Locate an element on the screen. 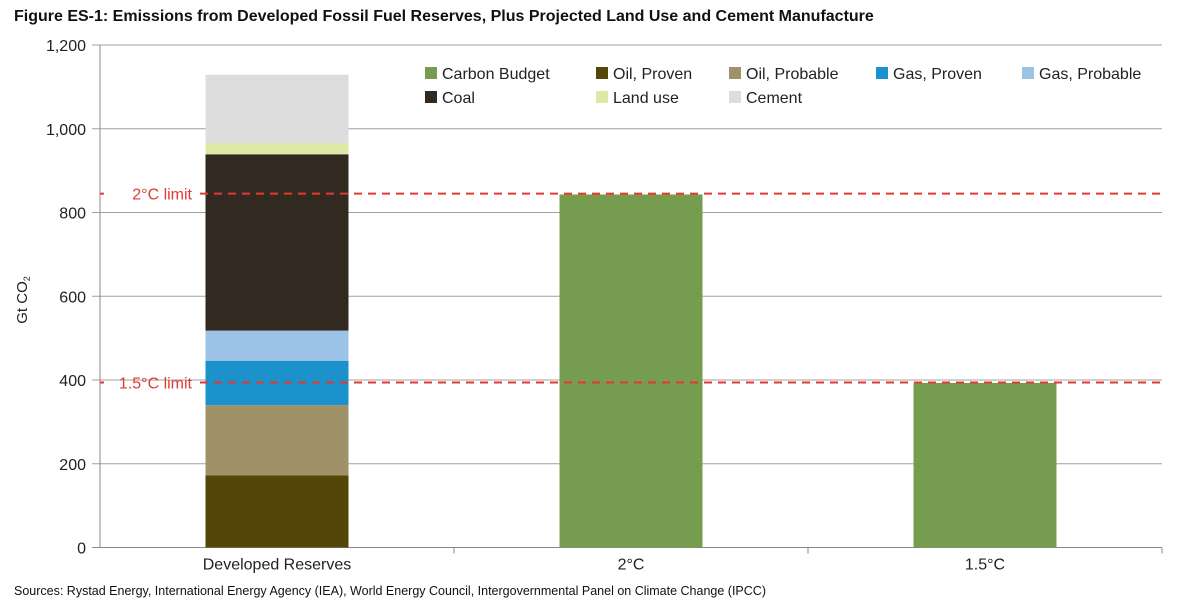 This screenshot has height=612, width=1186. y-tick-label: 200 is located at coordinates (72, 465).